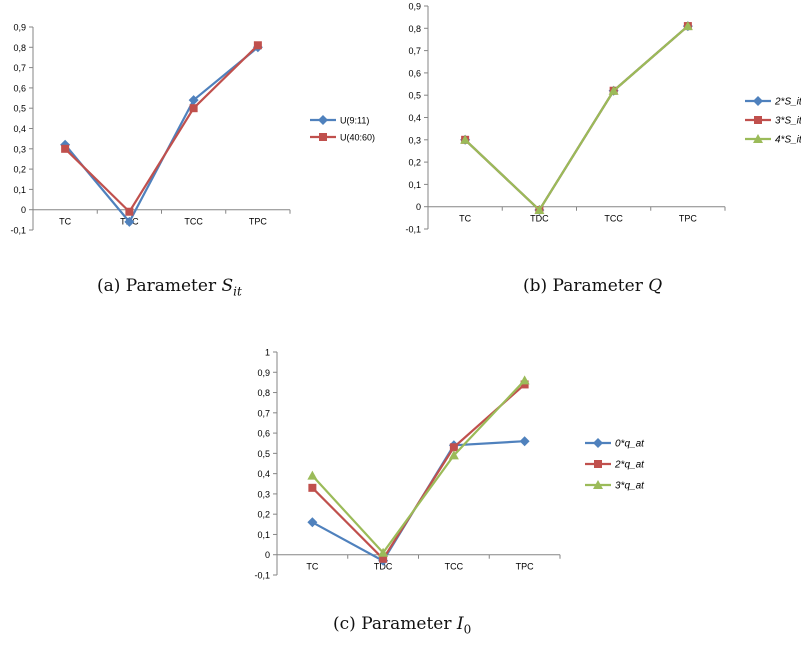 The height and width of the screenshot is (647, 801). I want to click on y-tick-label-c-3: 0,2, so click(263, 515).